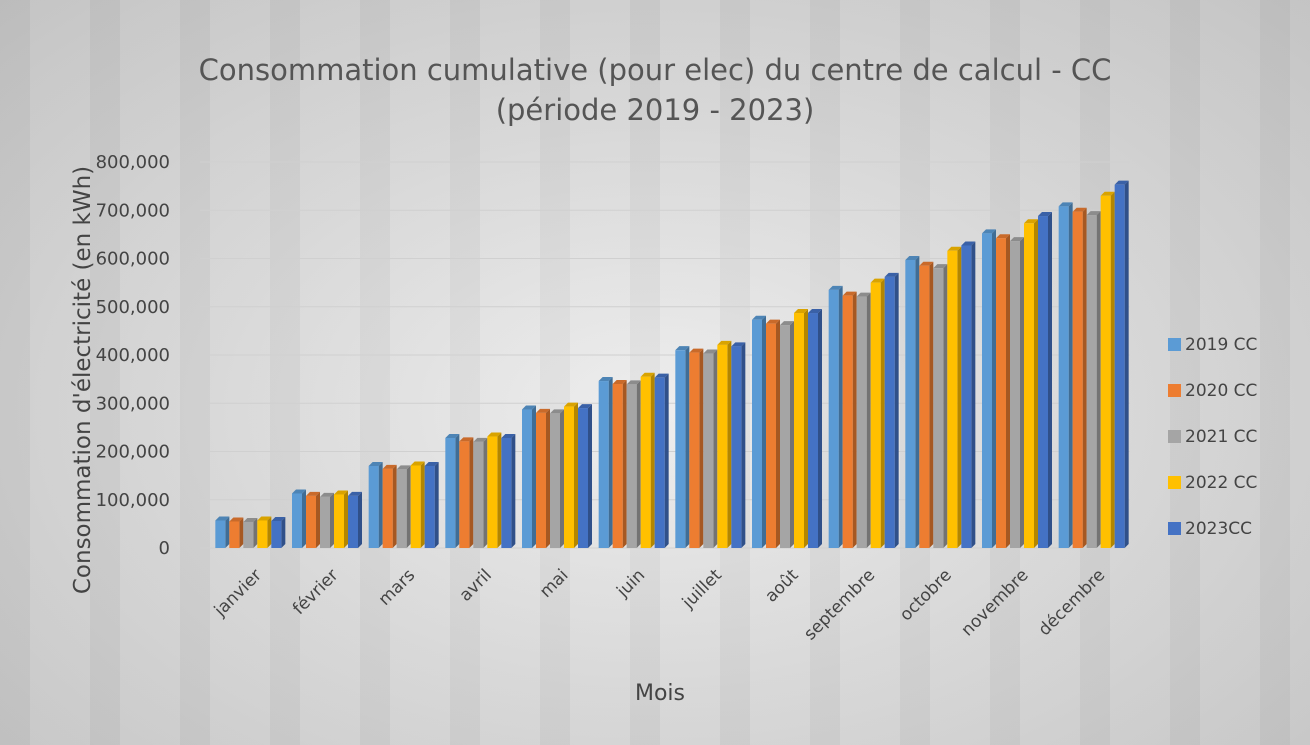  Describe the element at coordinates (133, 355) in the screenshot. I see `y-tick-label: 400,000` at that location.